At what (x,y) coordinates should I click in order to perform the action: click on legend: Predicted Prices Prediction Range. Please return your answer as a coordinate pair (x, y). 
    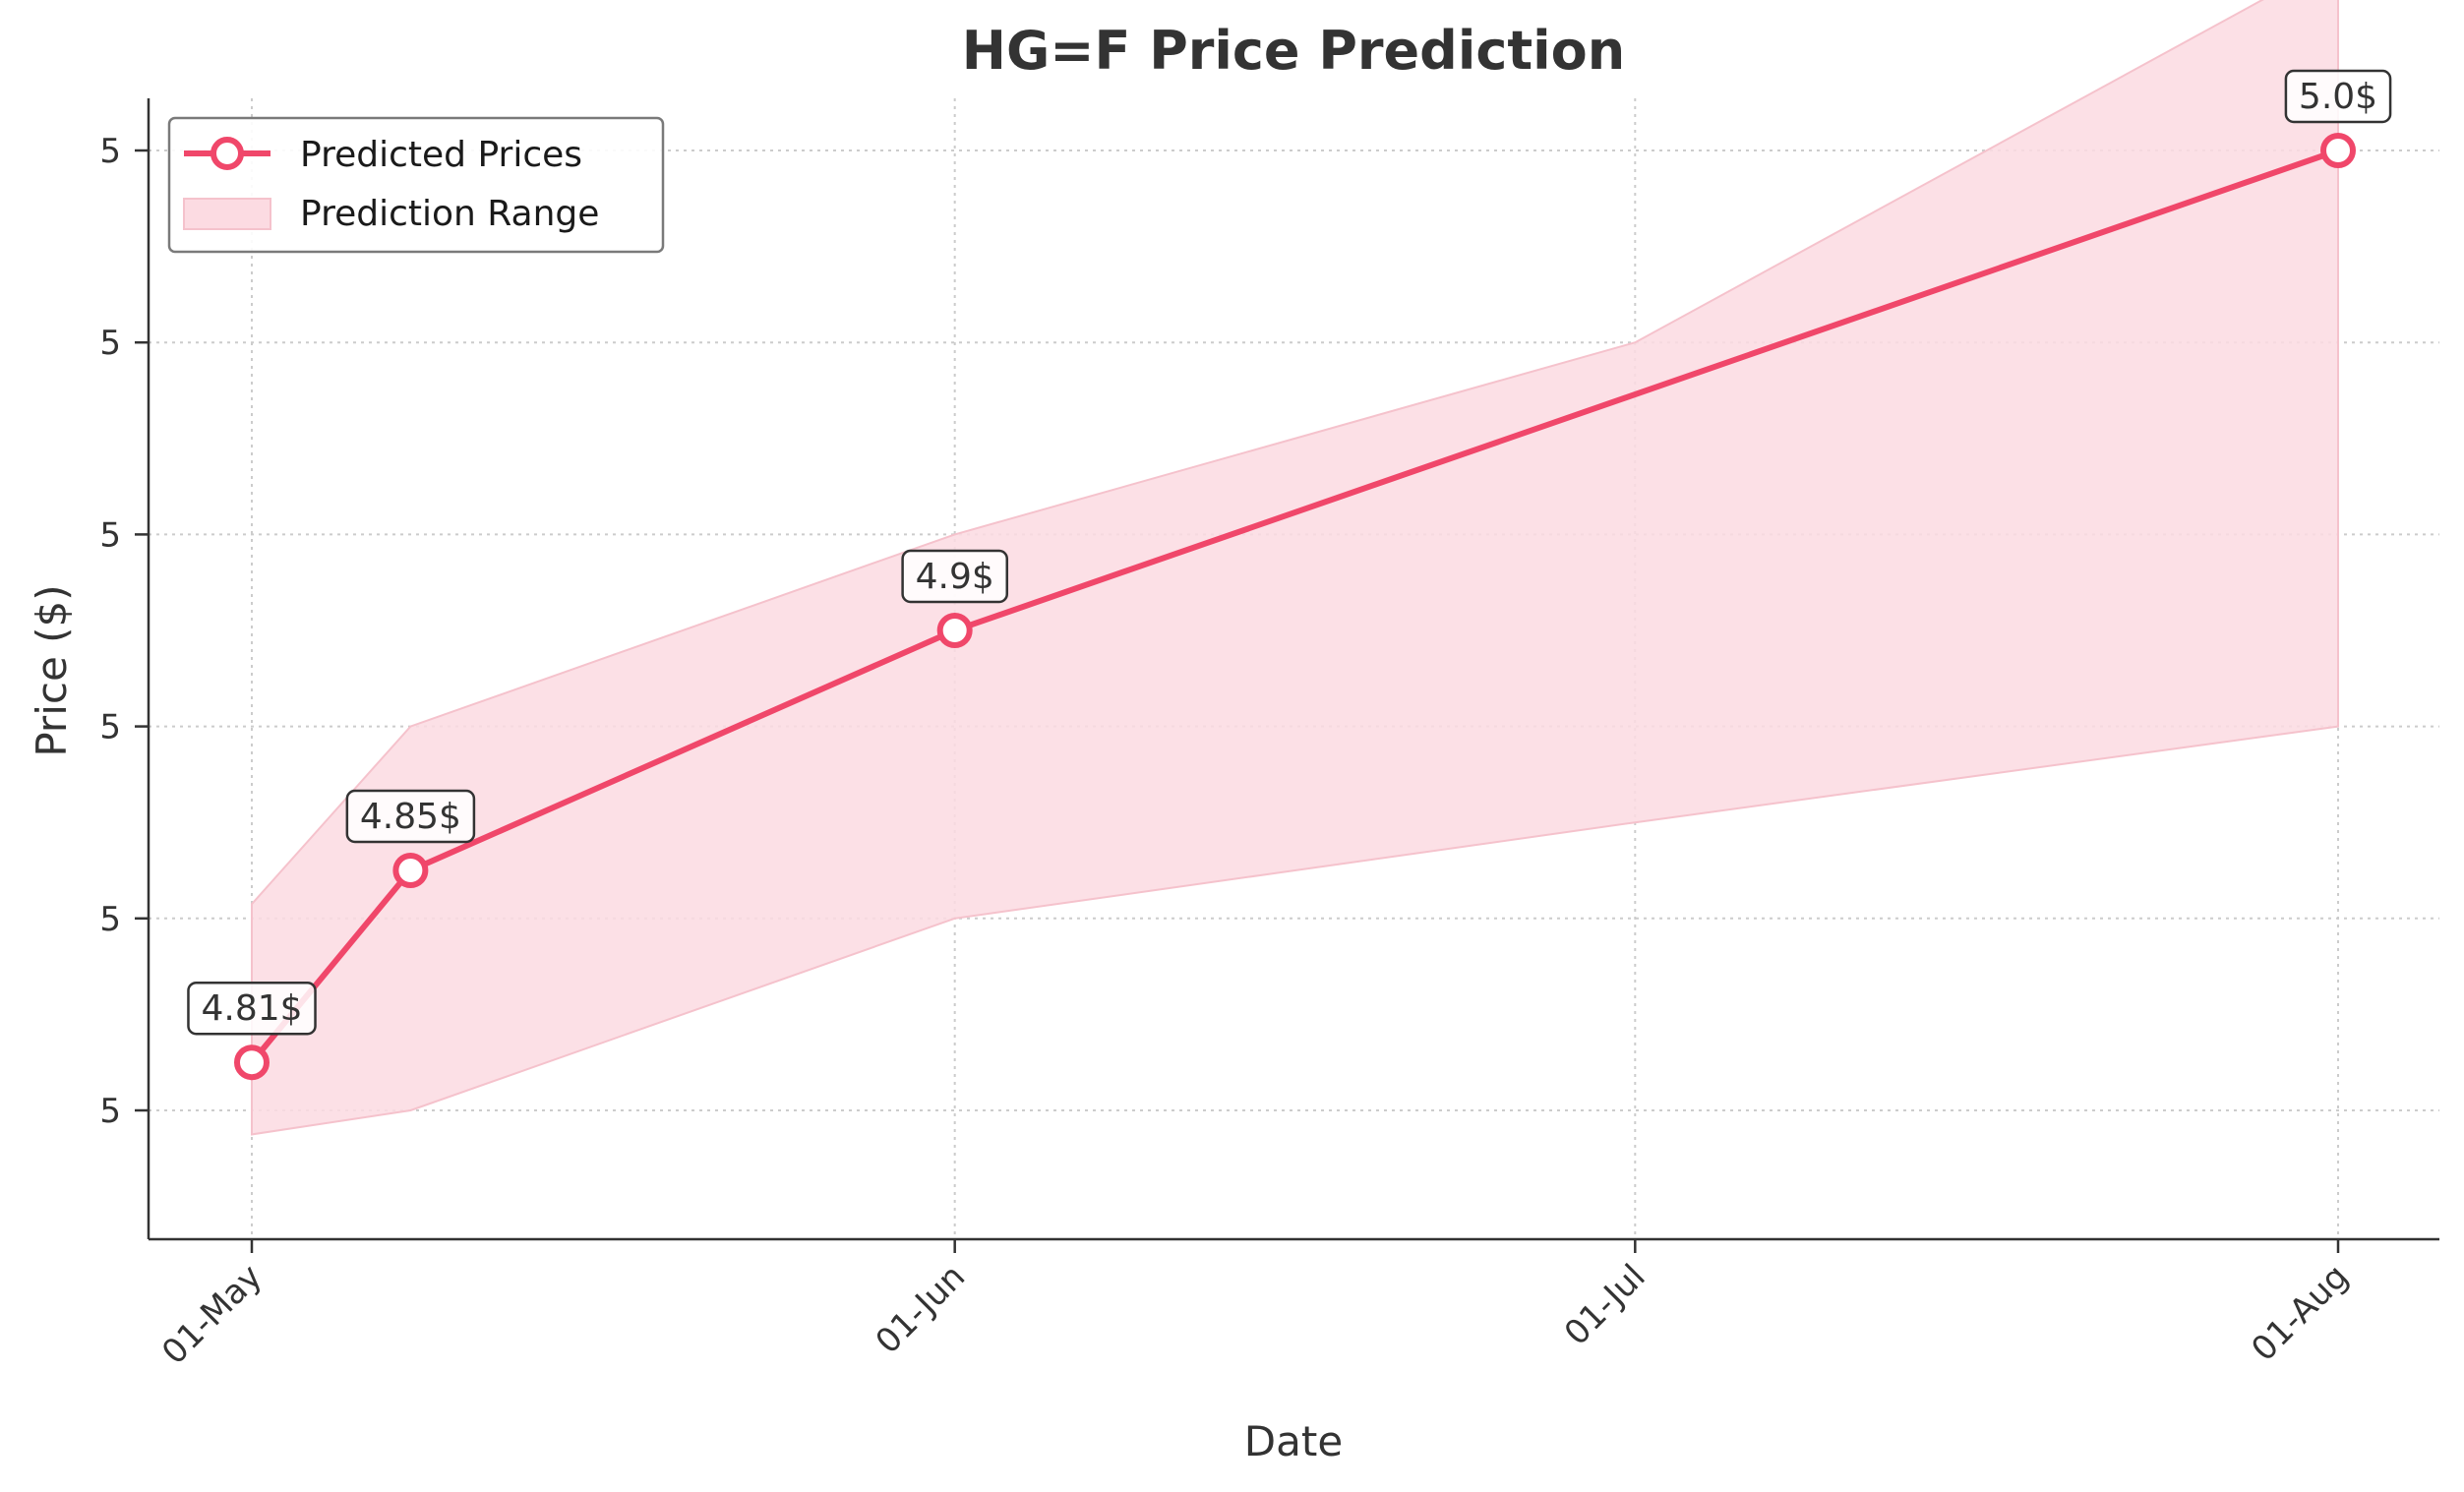
    Looking at the image, I should click on (416, 185).